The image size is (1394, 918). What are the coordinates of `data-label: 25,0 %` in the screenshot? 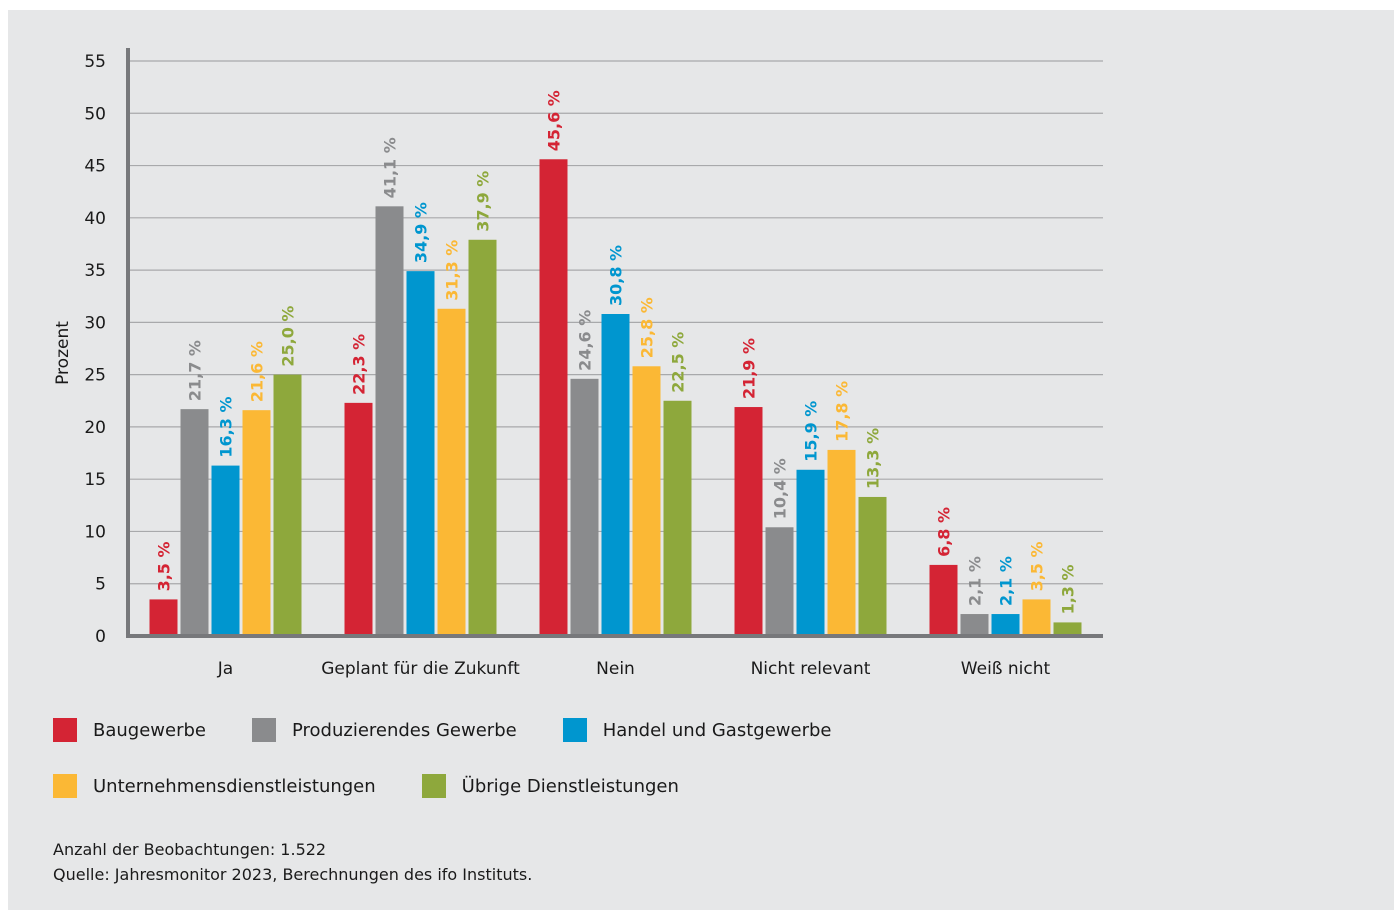 It's located at (288, 336).